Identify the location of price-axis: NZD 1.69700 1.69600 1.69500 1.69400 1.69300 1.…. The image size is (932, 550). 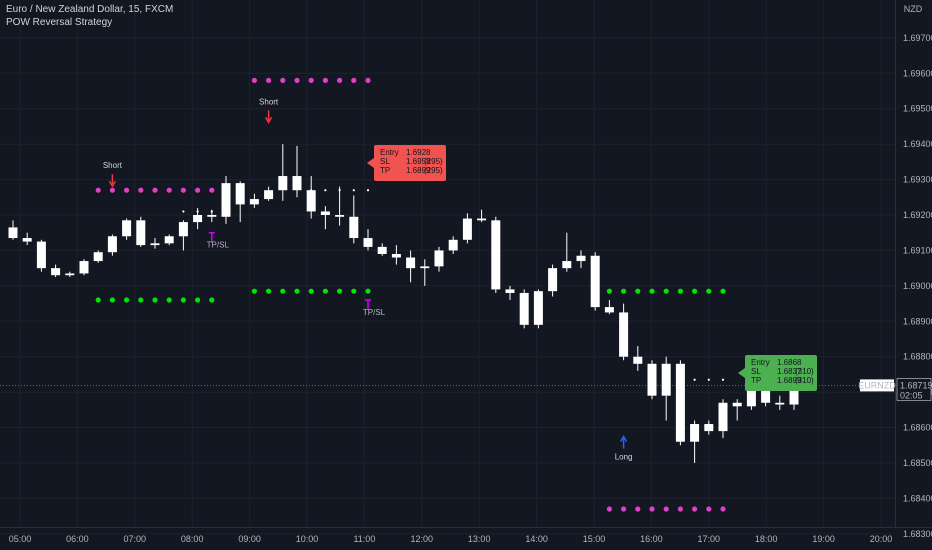
(895, 275).